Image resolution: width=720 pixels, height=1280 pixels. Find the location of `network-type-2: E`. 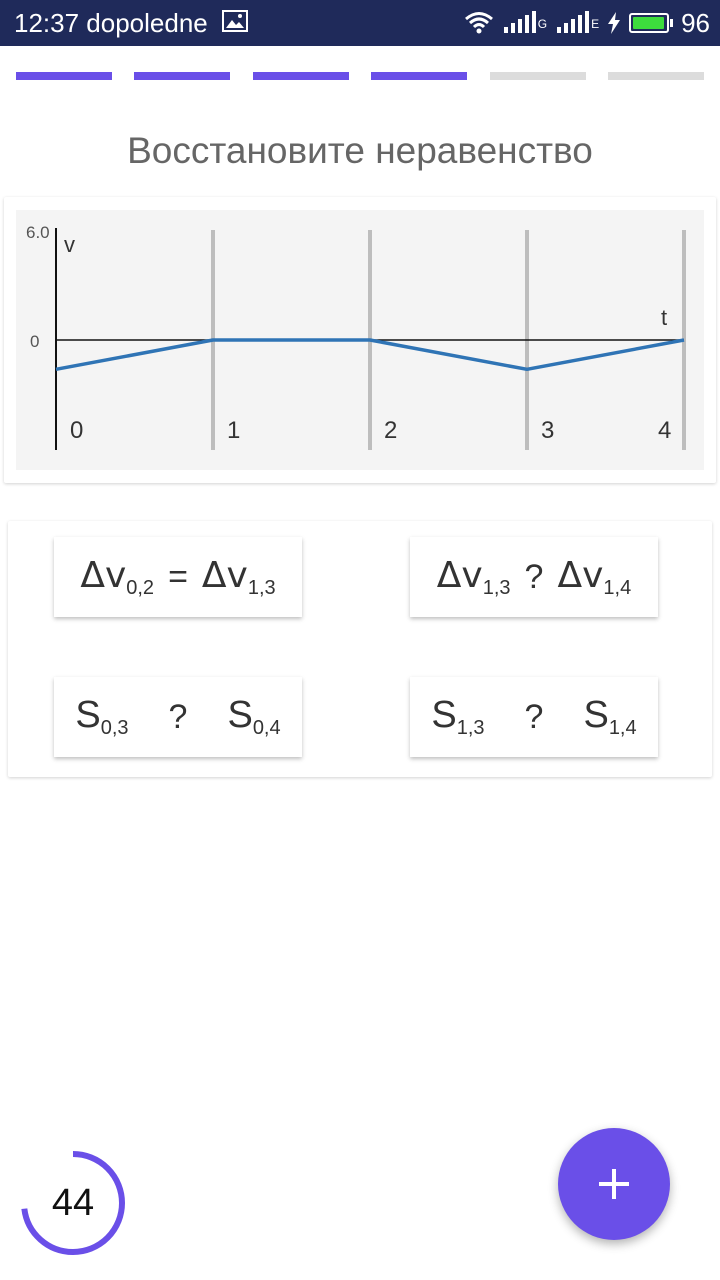

network-type-2: E is located at coordinates (595, 23).